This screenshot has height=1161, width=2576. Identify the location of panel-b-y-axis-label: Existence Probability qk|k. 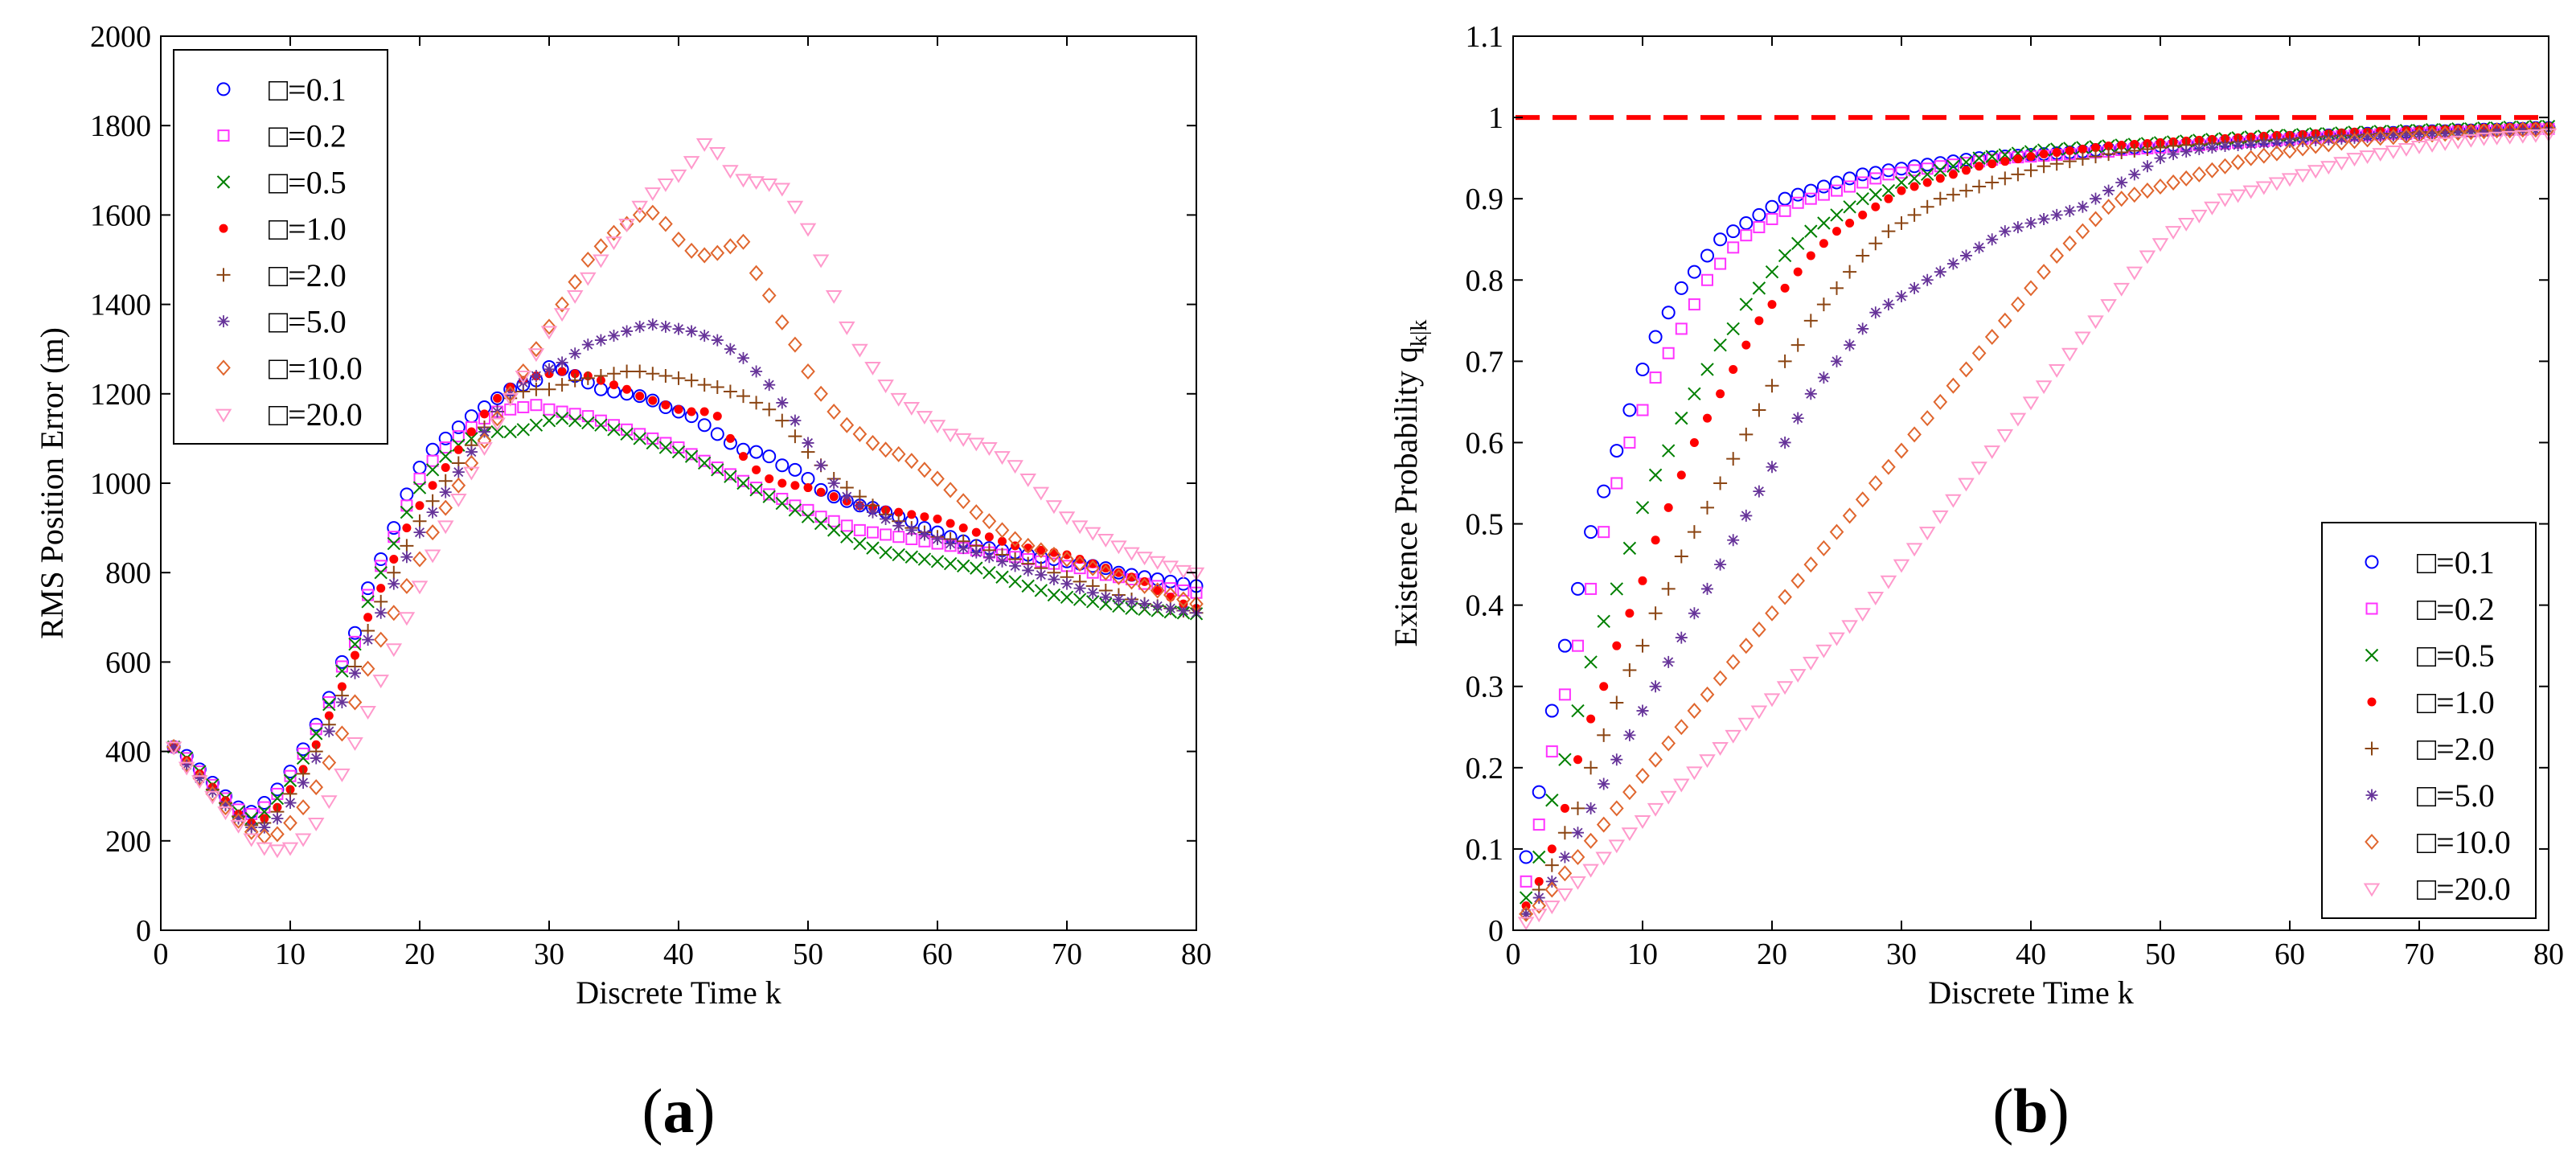
(1410, 483).